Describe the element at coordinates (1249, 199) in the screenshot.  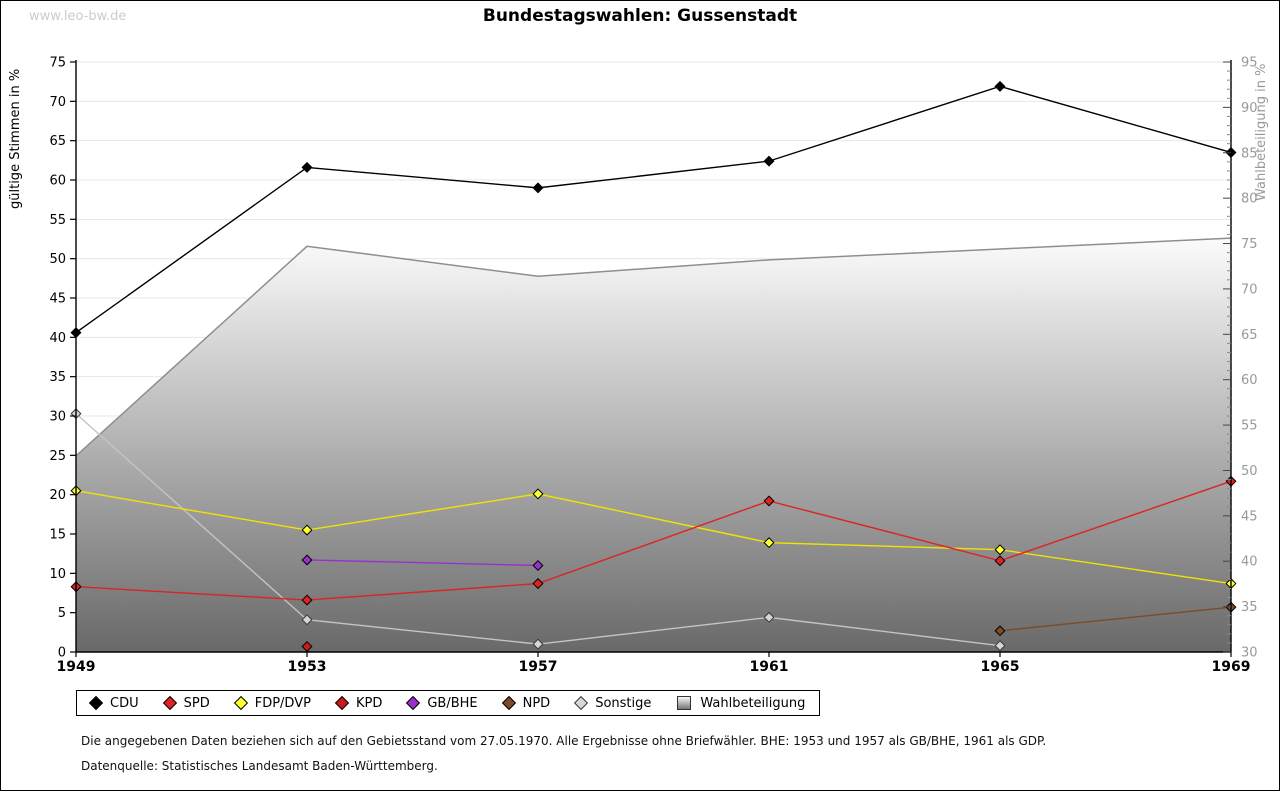
I see `right-tick-label-80: 80` at that location.